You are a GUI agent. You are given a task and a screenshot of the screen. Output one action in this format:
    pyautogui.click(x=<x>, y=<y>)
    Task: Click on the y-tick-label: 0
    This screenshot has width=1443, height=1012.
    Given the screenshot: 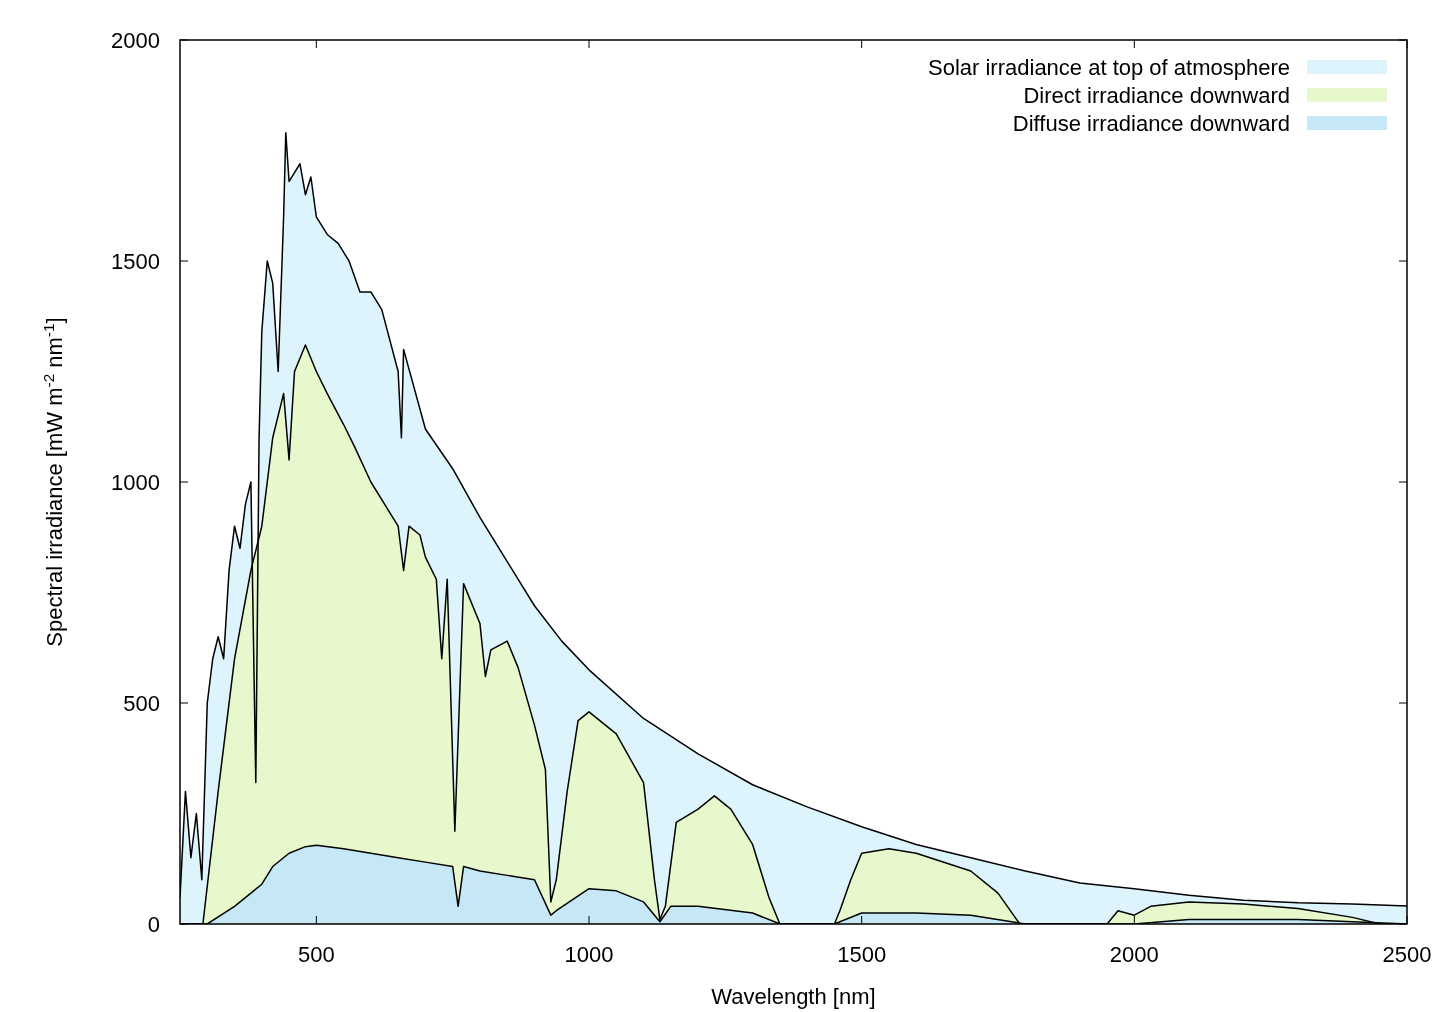 What is the action you would take?
    pyautogui.click(x=153, y=924)
    